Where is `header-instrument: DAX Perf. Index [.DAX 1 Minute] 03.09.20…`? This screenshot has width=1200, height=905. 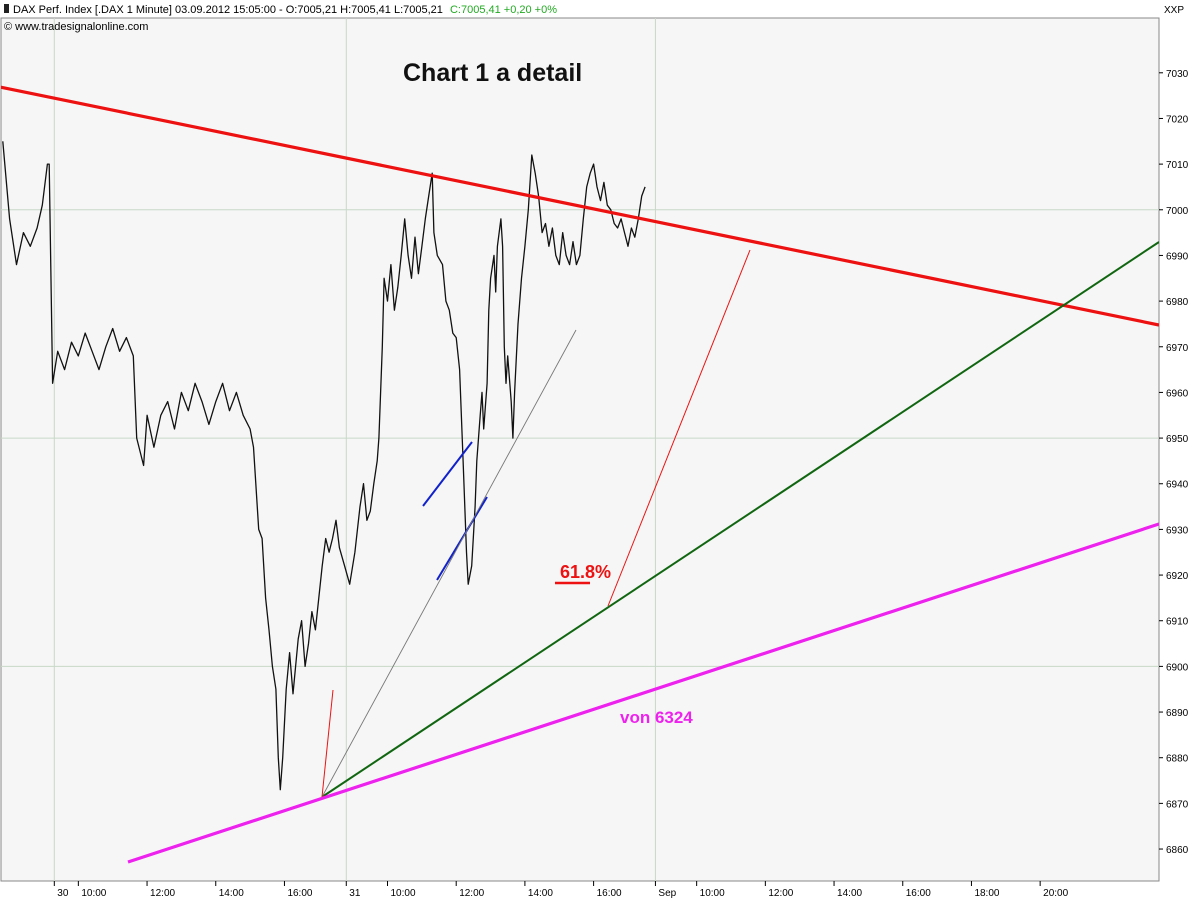
header-instrument: DAX Perf. Index [.DAX 1 Minute] 03.09.20… is located at coordinates (285, 10).